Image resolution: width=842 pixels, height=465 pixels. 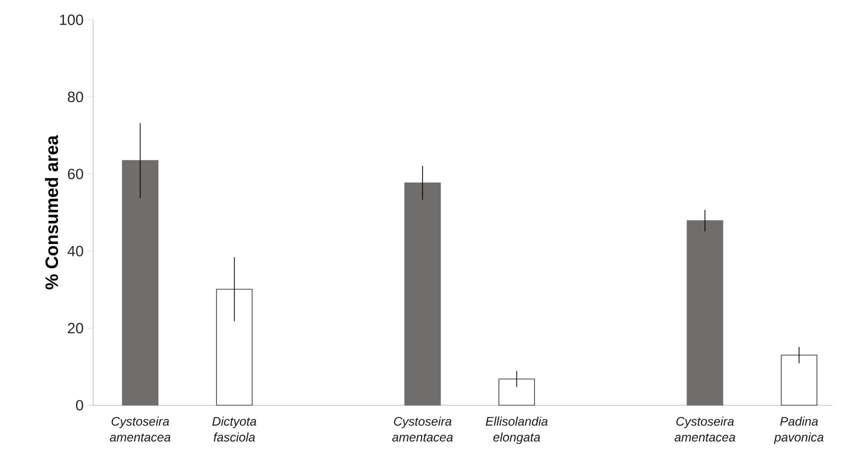 What do you see at coordinates (234, 429) in the screenshot?
I see `x-tick-label: Dictyota fasciola` at bounding box center [234, 429].